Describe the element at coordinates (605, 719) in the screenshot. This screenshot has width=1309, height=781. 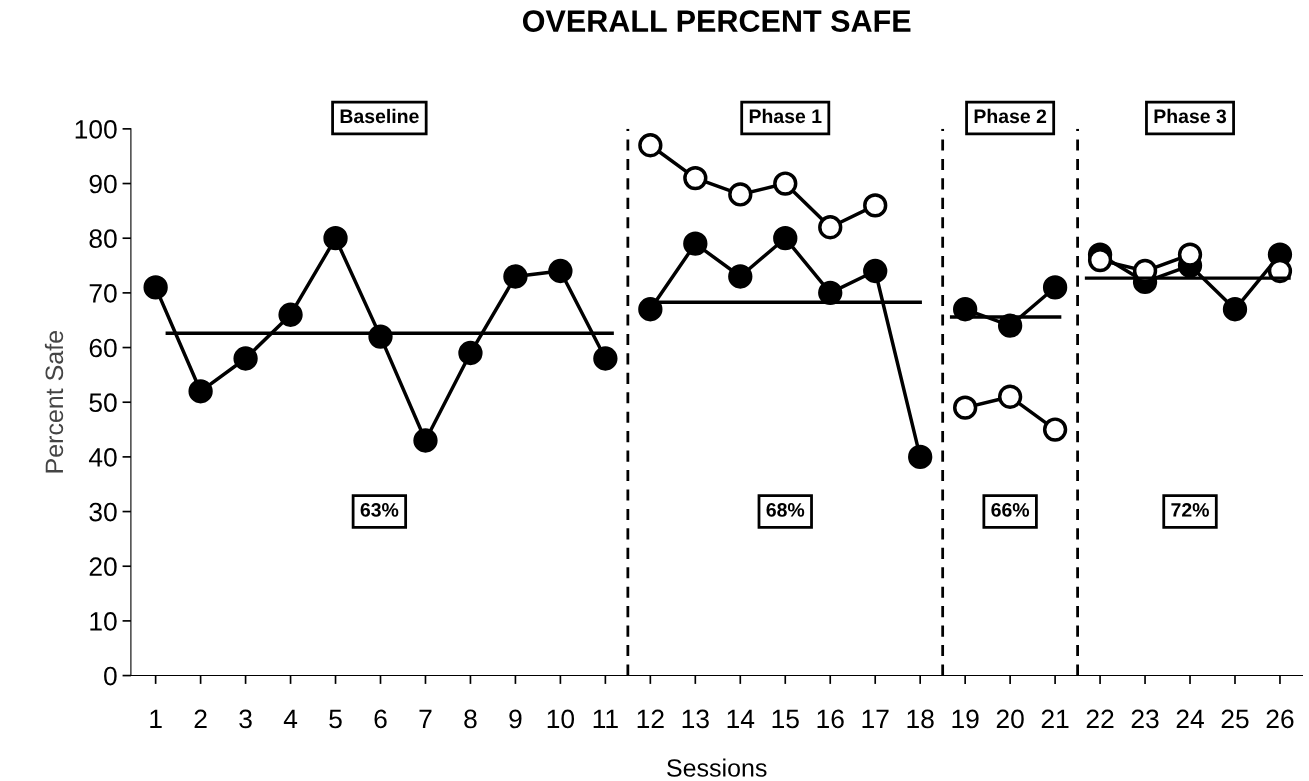
I see `x-tick-label: 11` at that location.